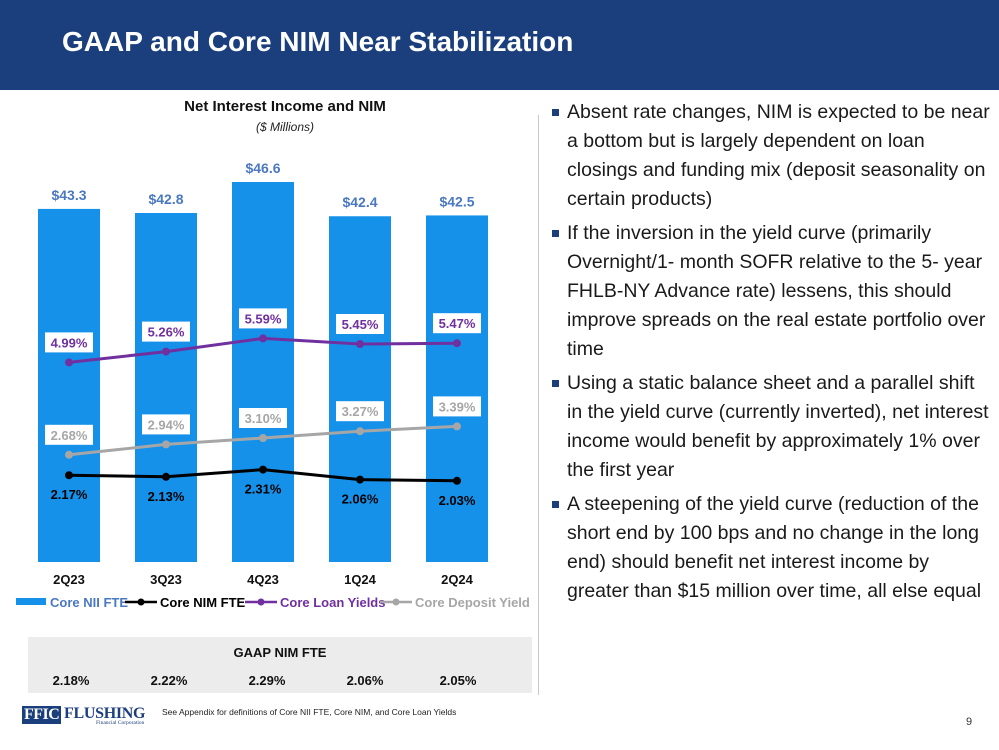  I want to click on bar-value-label: $42.5, so click(456, 201).